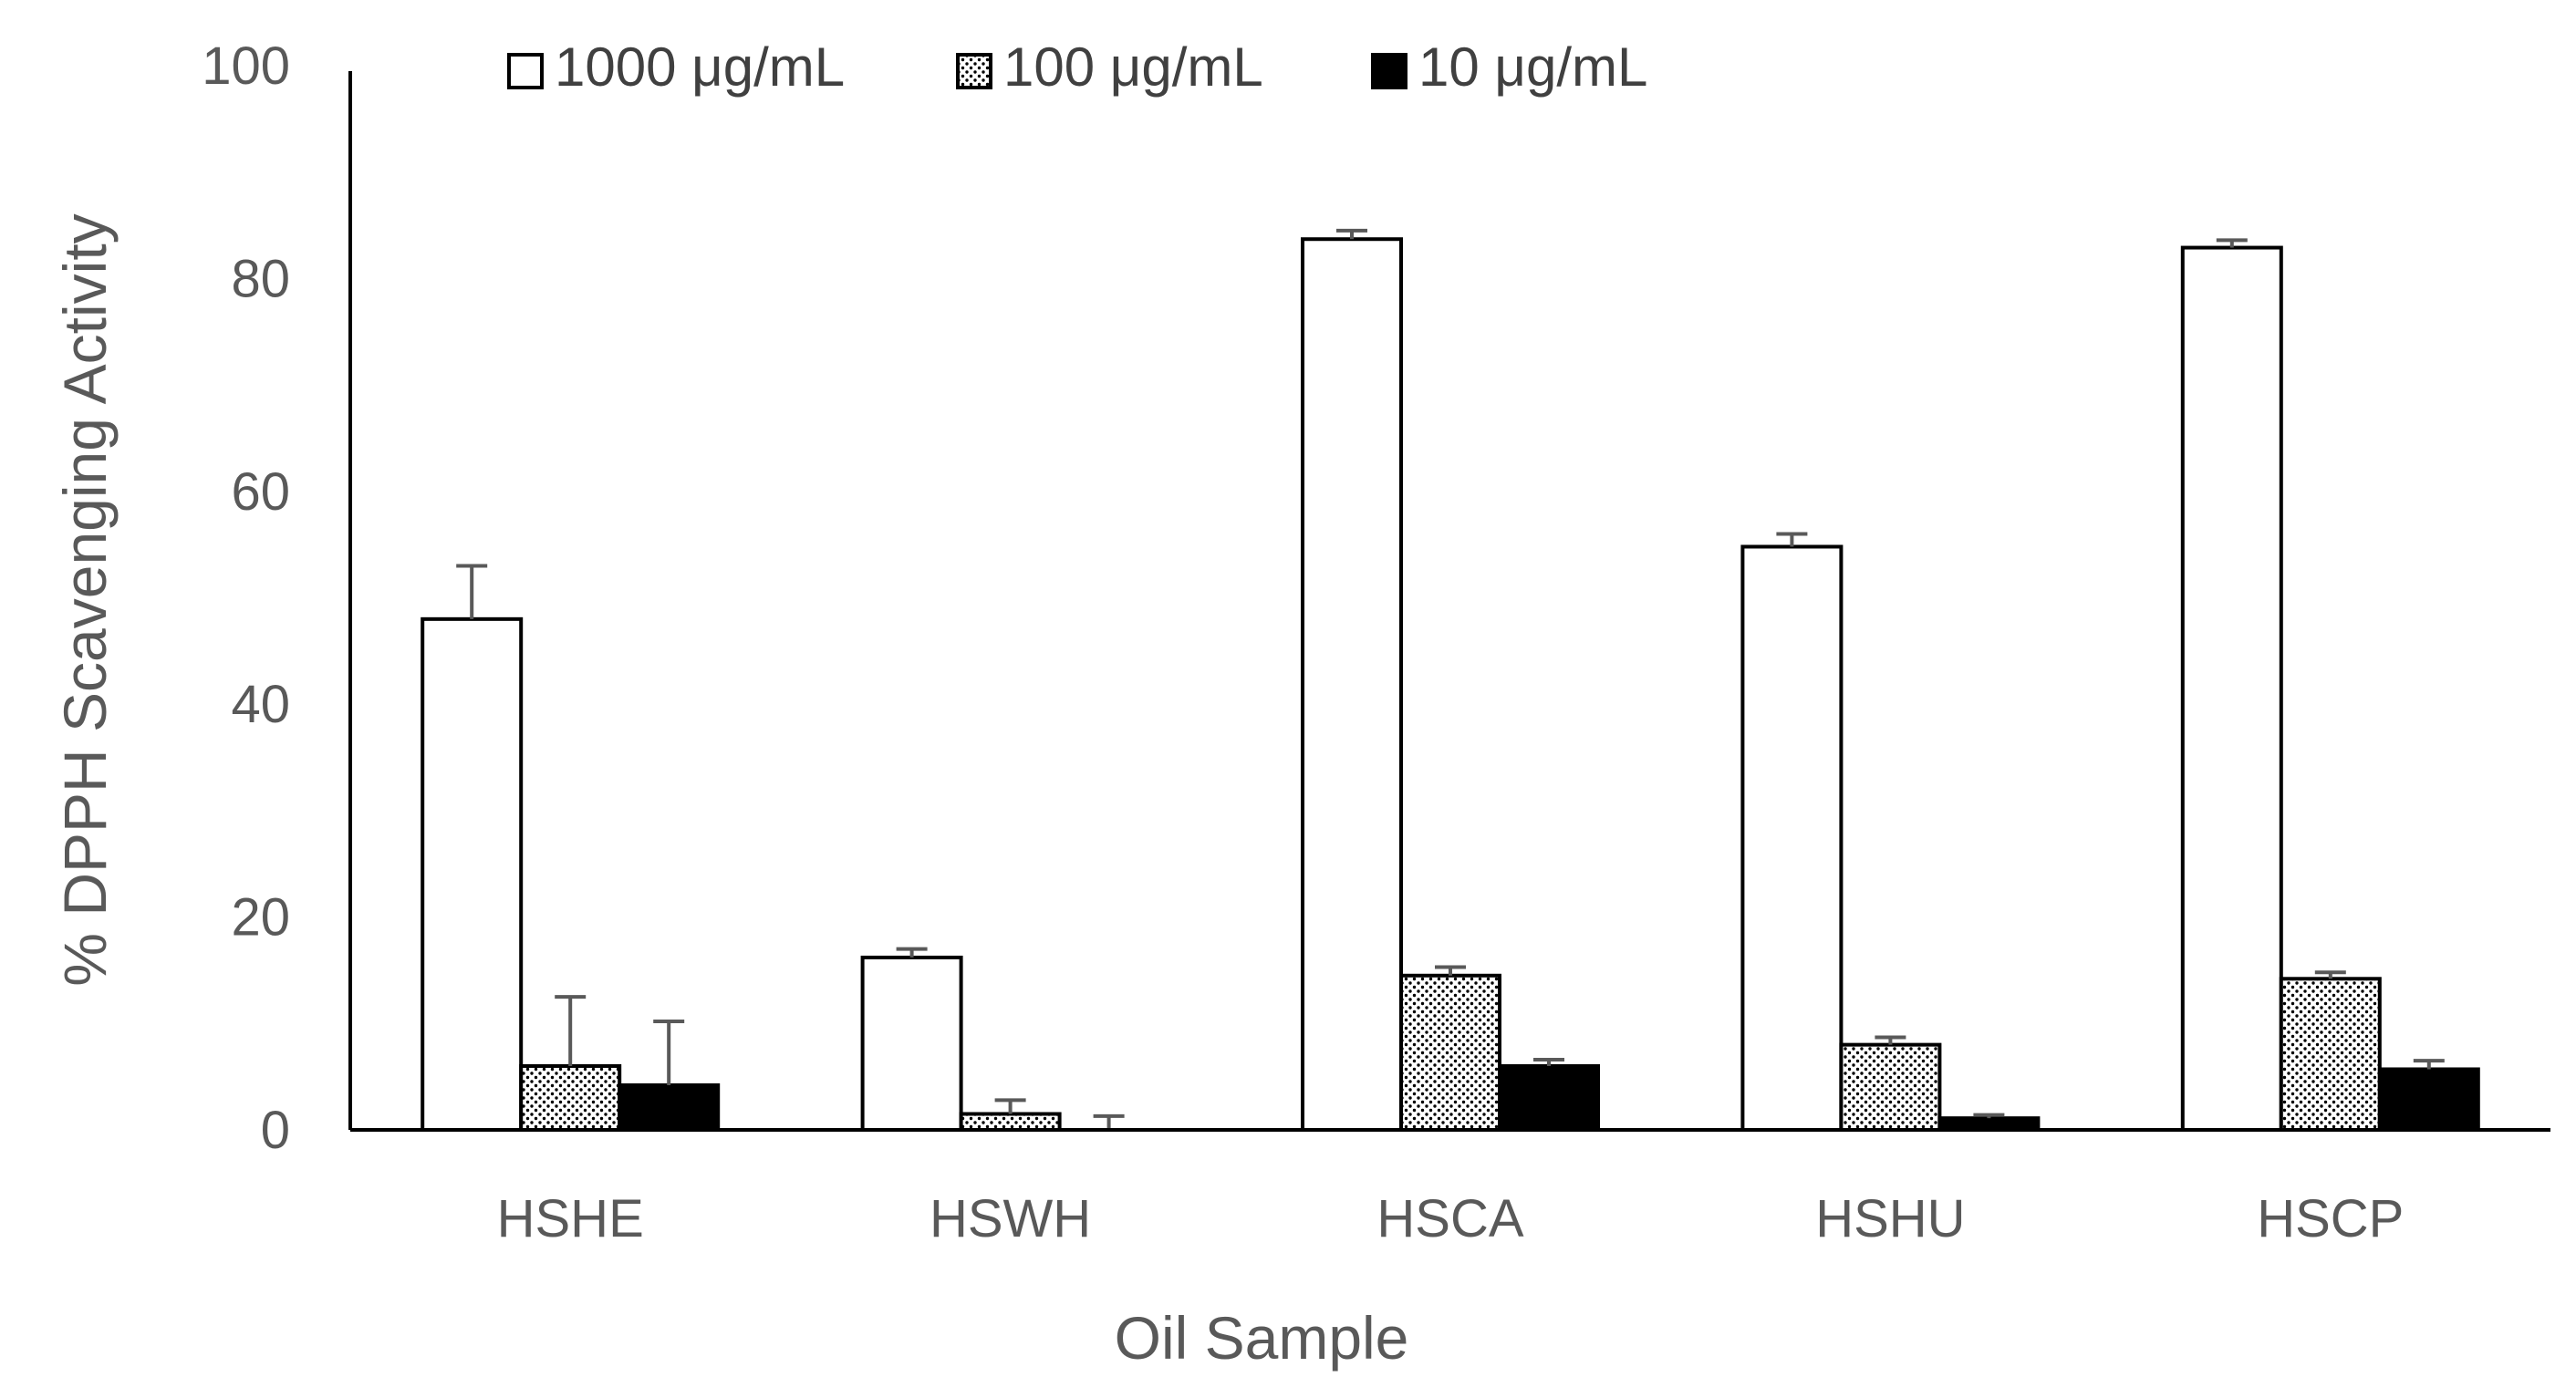 The width and height of the screenshot is (2576, 1398). I want to click on y-tick-label: 0, so click(275, 1130).